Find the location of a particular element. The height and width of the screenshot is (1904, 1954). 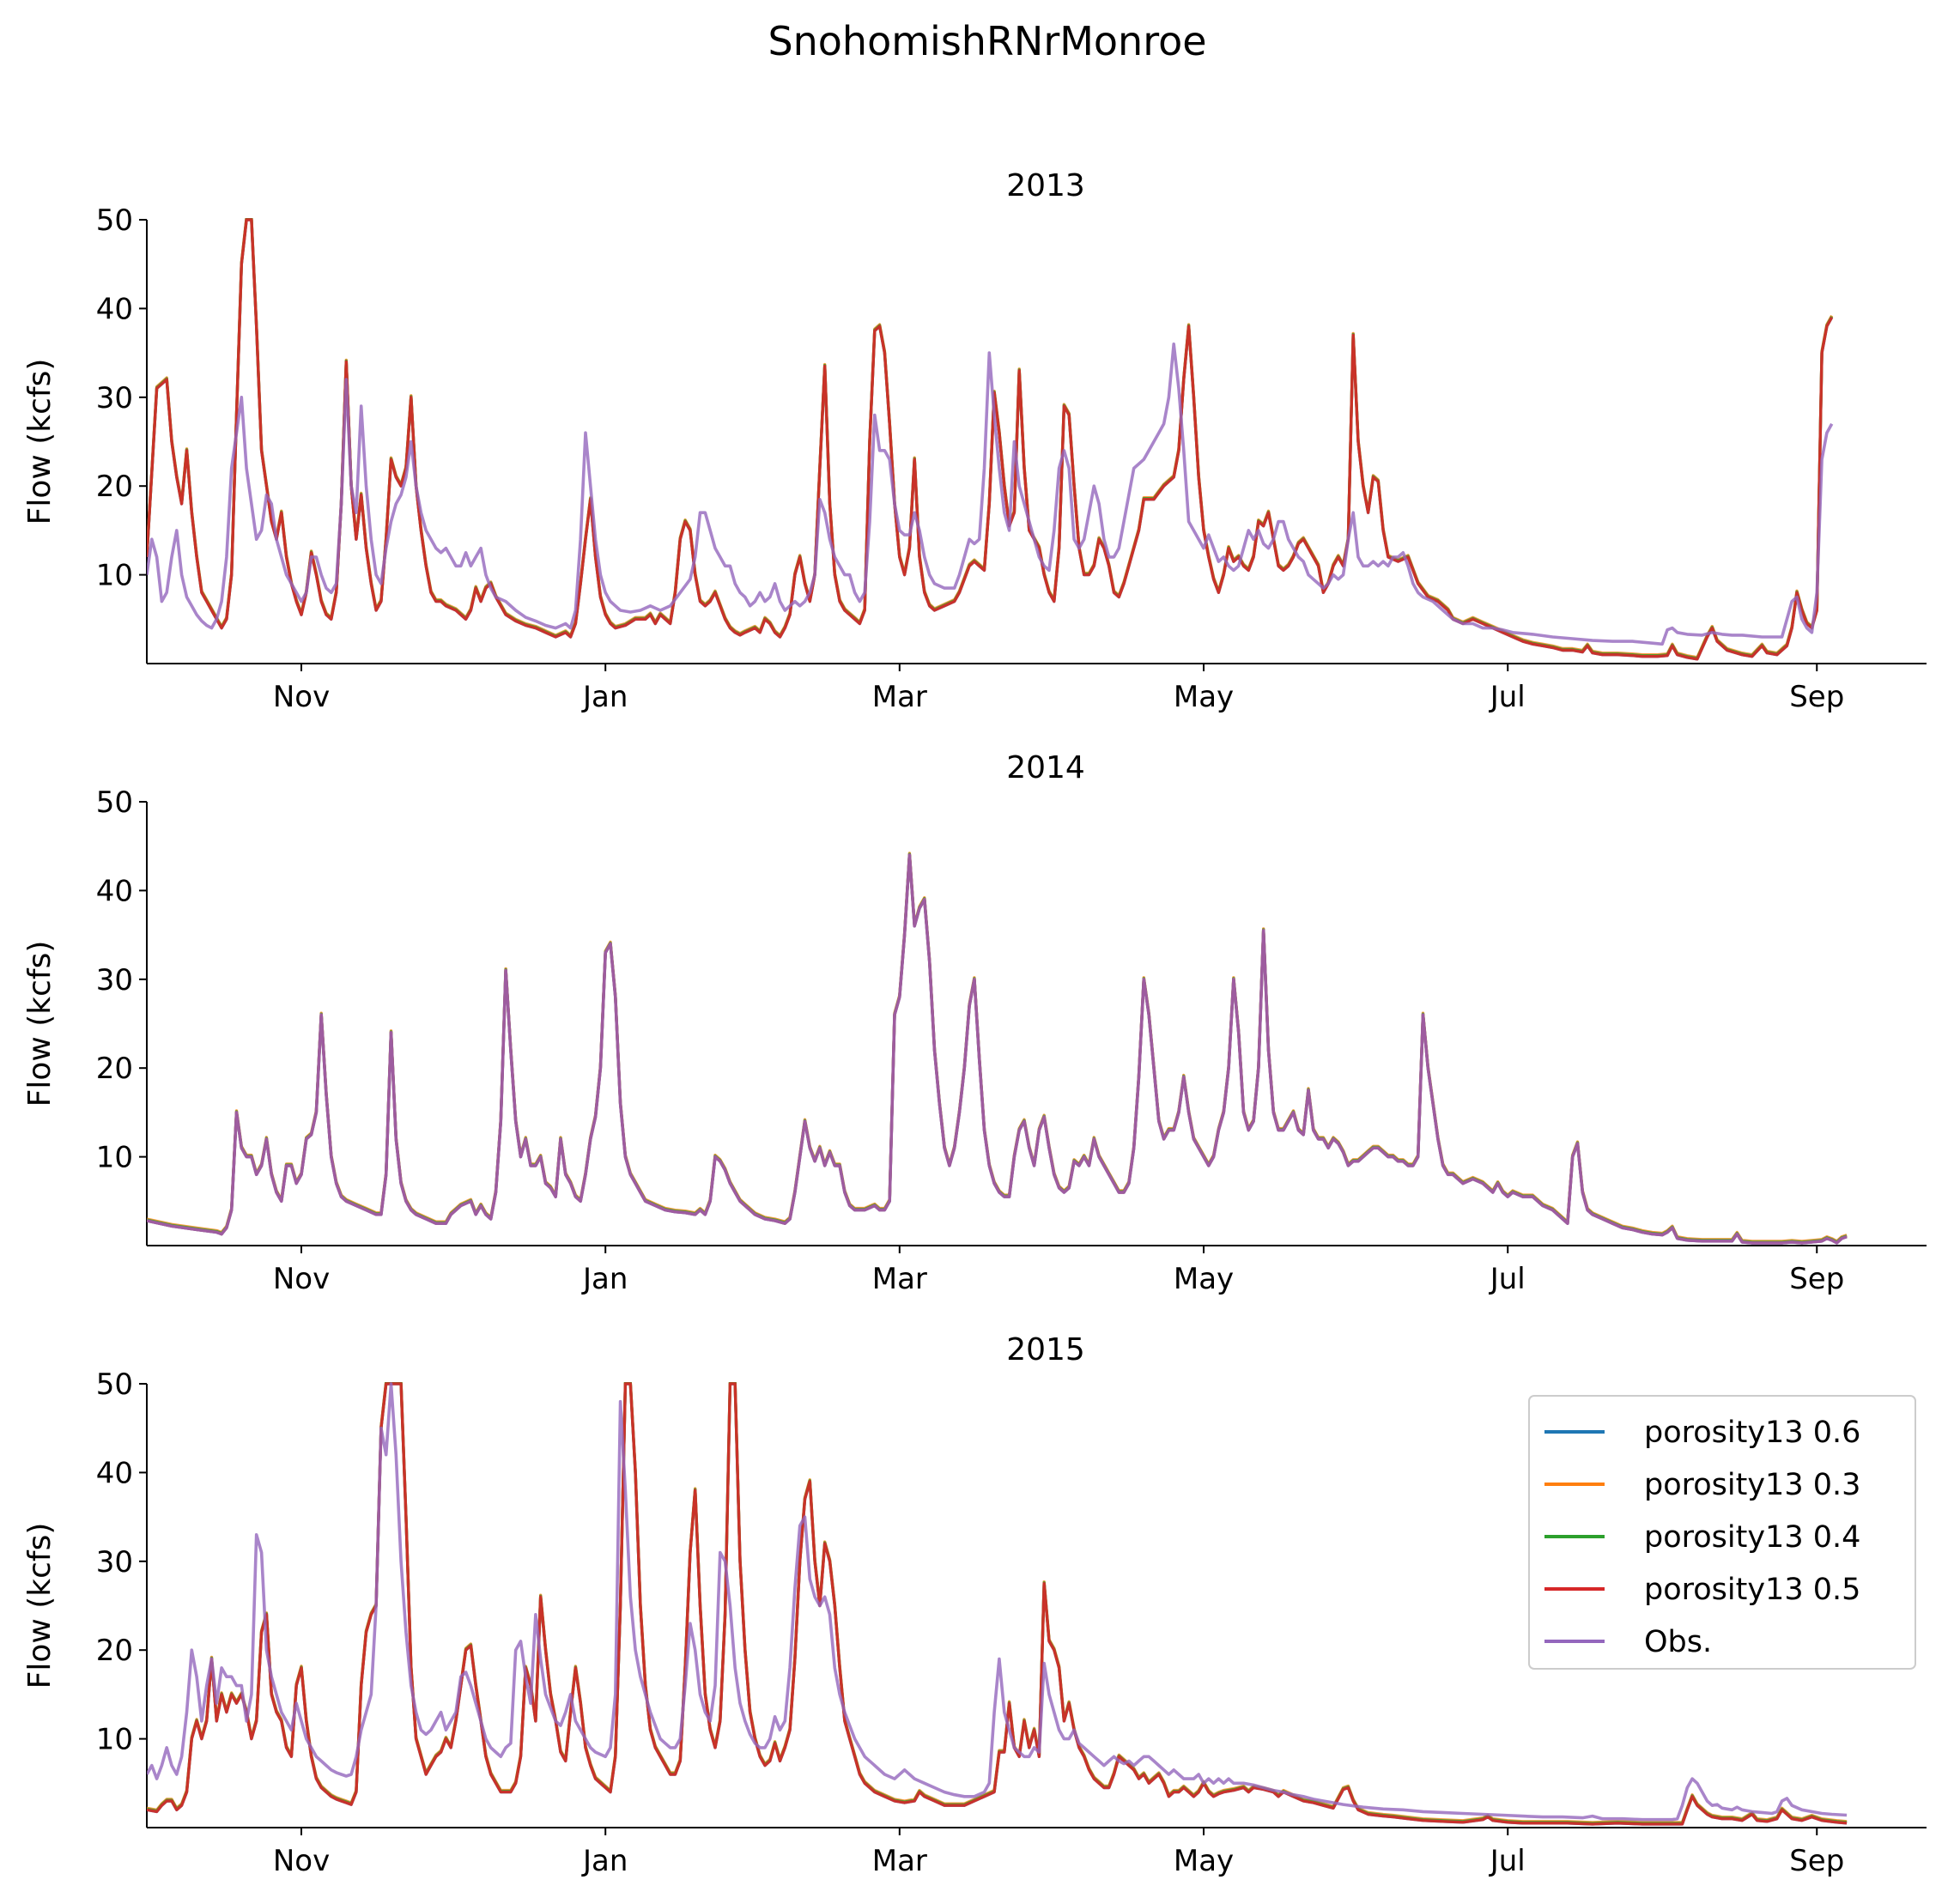

series-line-obs is located at coordinates (990, 494).